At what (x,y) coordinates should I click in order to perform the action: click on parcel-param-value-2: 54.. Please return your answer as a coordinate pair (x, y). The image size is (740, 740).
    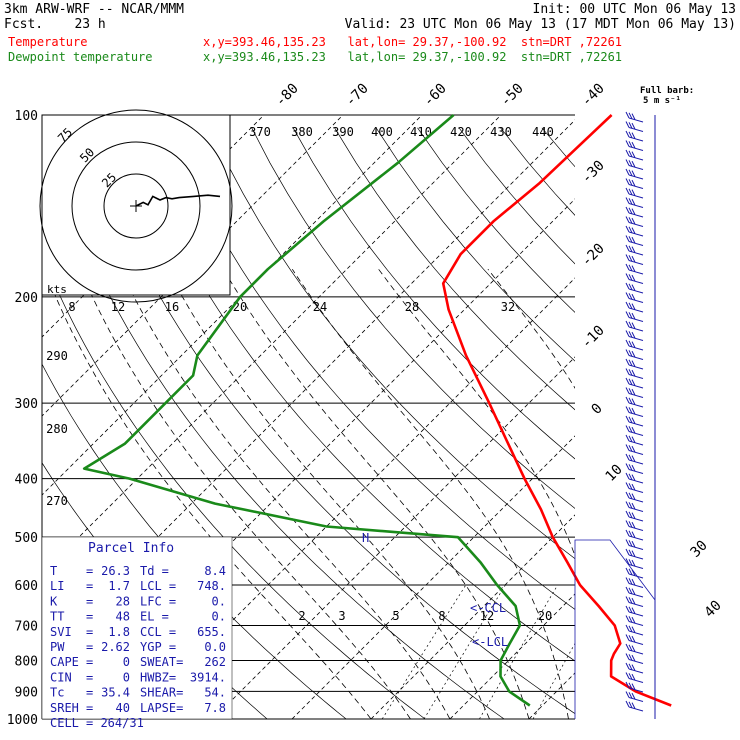
    Looking at the image, I should click on (215, 693).